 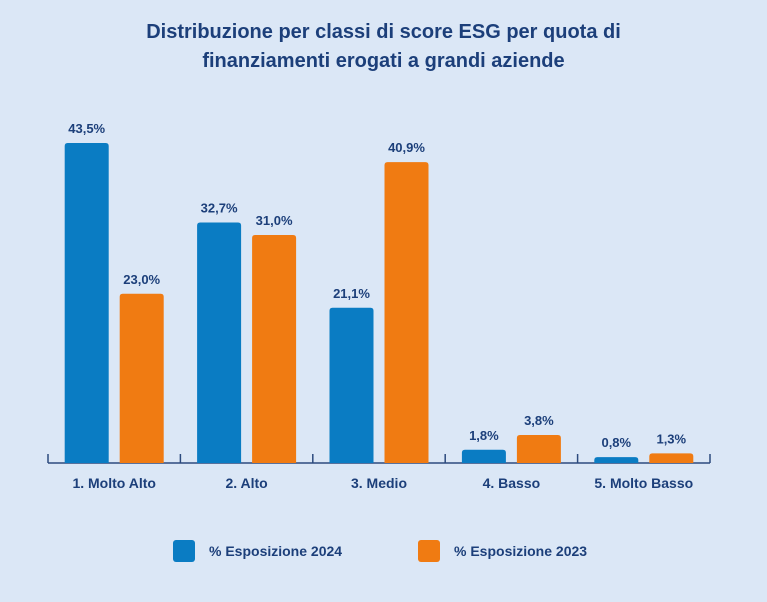 I want to click on legend-label-2023: % Esposizione 2023, so click(x=521, y=551).